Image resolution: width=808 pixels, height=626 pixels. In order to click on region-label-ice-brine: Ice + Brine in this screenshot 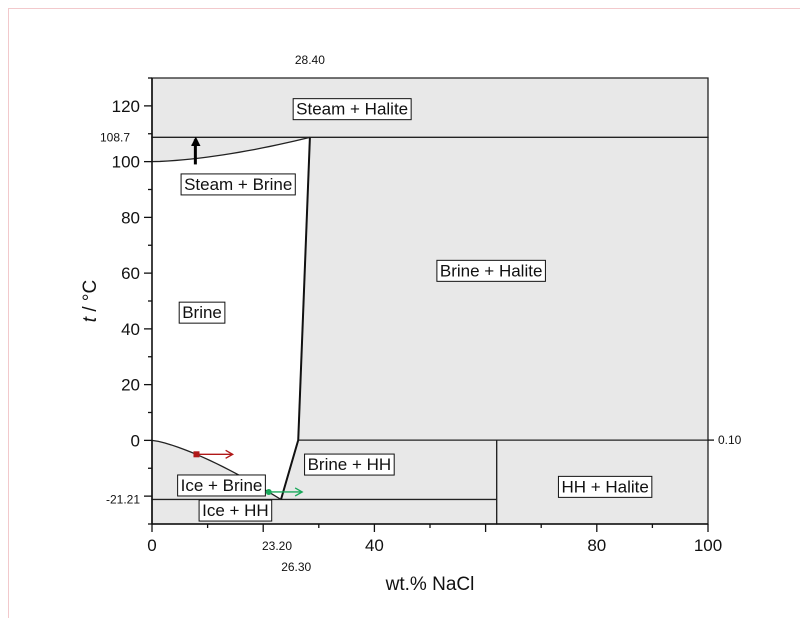, I will do `click(222, 485)`.